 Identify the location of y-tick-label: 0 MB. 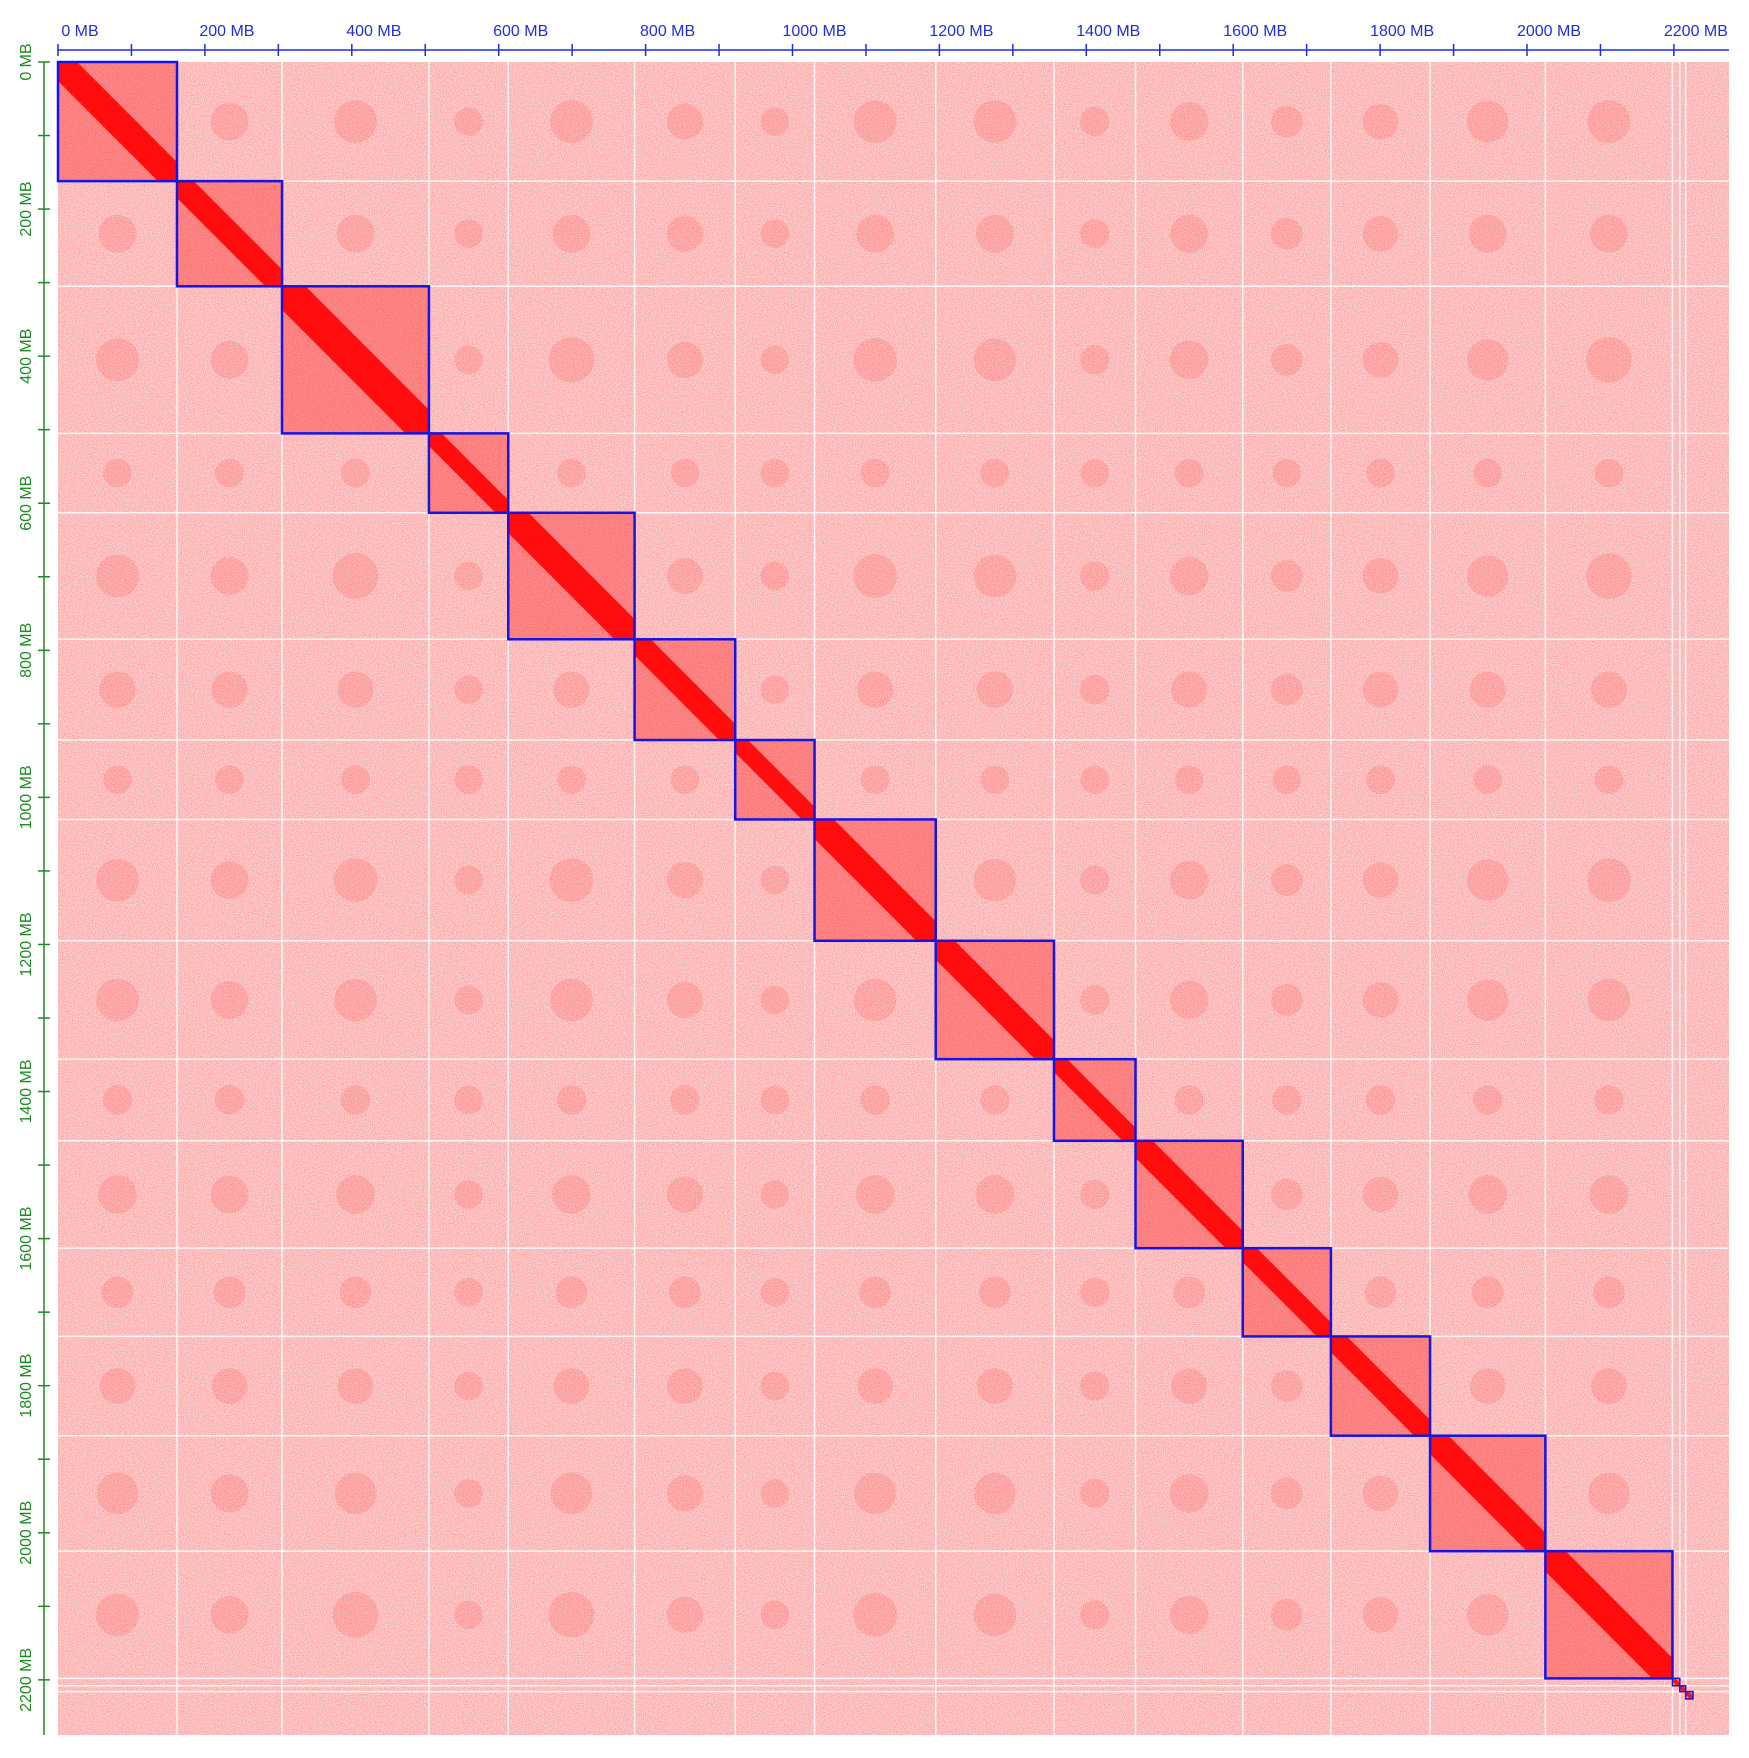
(26, 61).